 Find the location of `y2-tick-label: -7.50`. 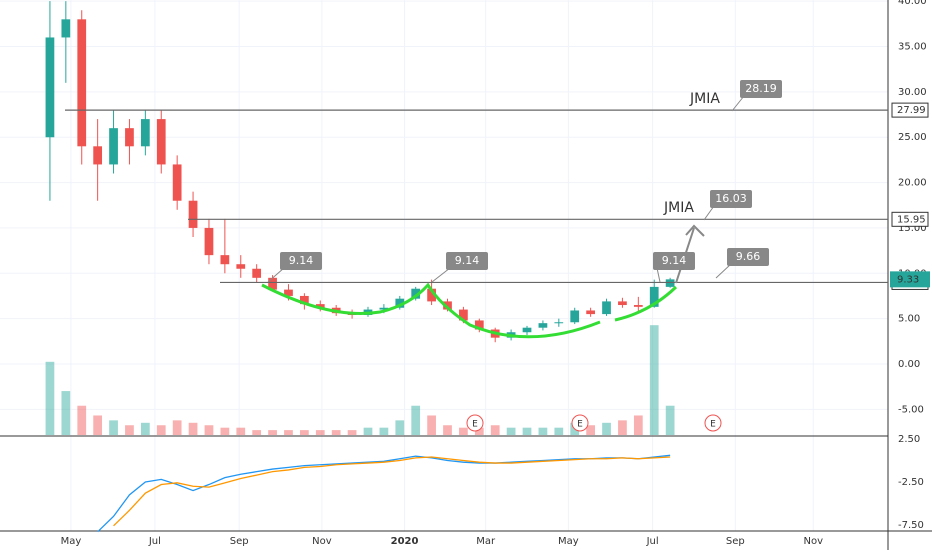

y2-tick-label: -7.50 is located at coordinates (911, 525).